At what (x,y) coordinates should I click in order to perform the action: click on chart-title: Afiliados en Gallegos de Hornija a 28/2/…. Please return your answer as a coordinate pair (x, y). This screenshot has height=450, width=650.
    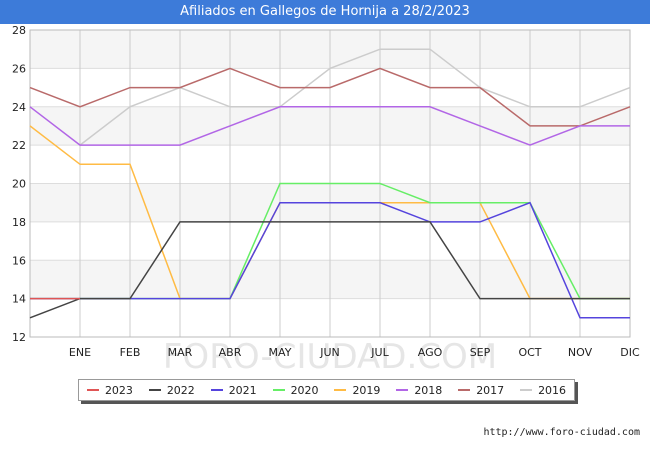
    Looking at the image, I should click on (325, 12).